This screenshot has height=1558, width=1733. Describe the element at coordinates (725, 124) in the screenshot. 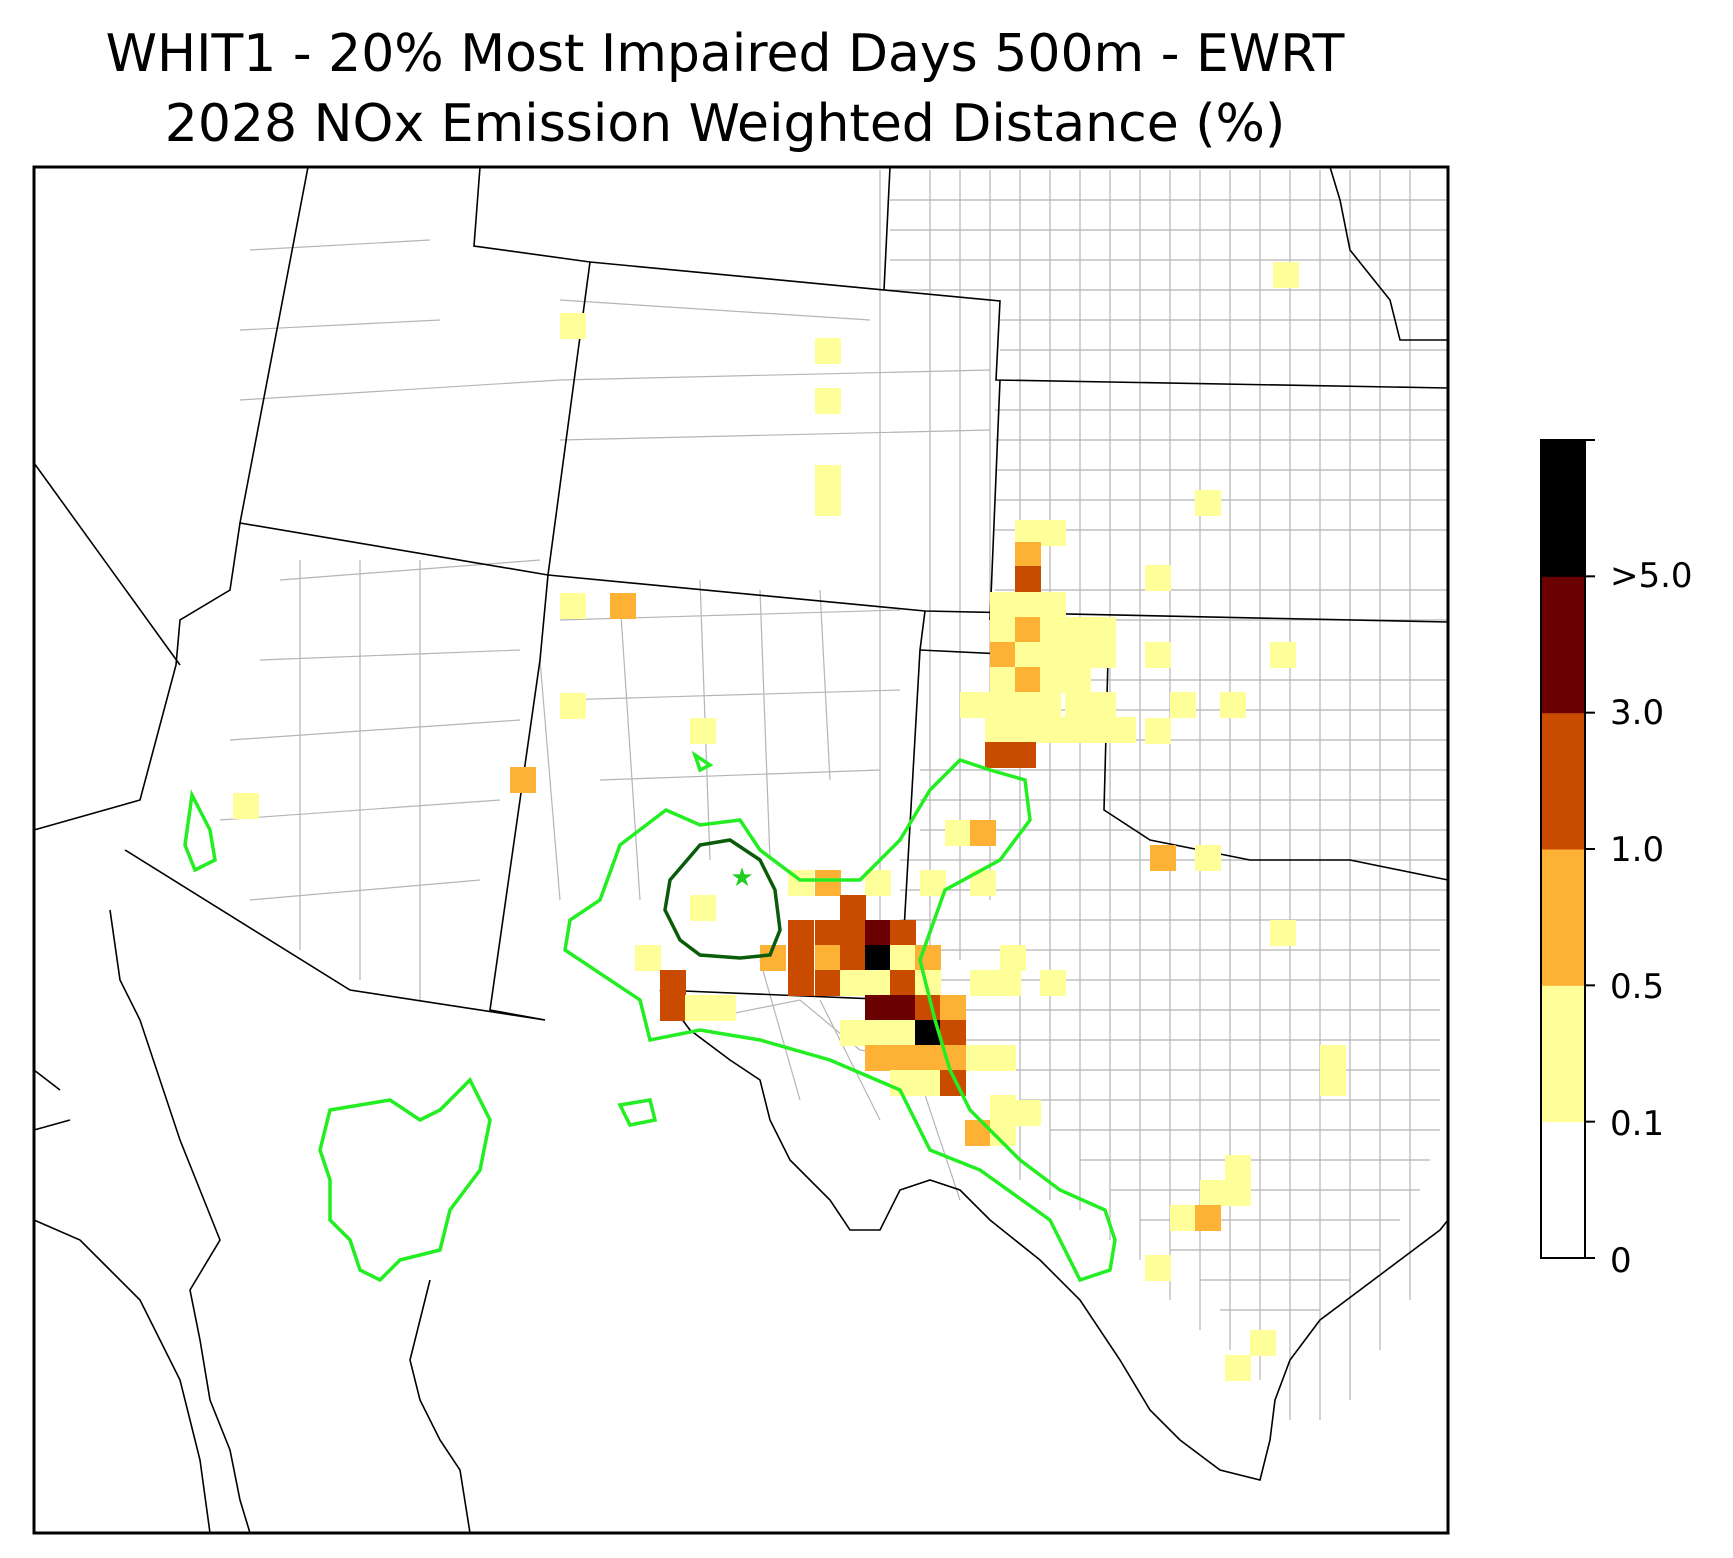

I see `map-title-line-2: 2028 NOx Emission Weighted Distance (%)` at that location.